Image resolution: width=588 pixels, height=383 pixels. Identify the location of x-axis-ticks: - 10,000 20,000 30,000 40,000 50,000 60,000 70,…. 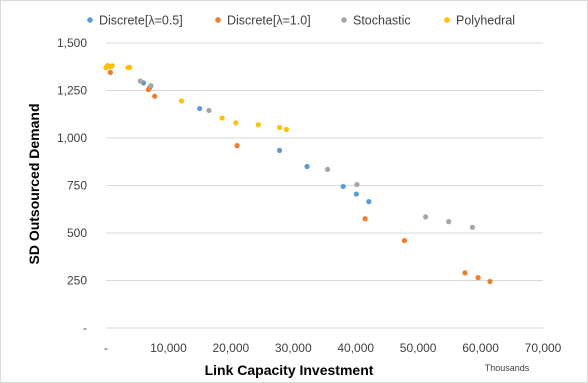
(333, 348).